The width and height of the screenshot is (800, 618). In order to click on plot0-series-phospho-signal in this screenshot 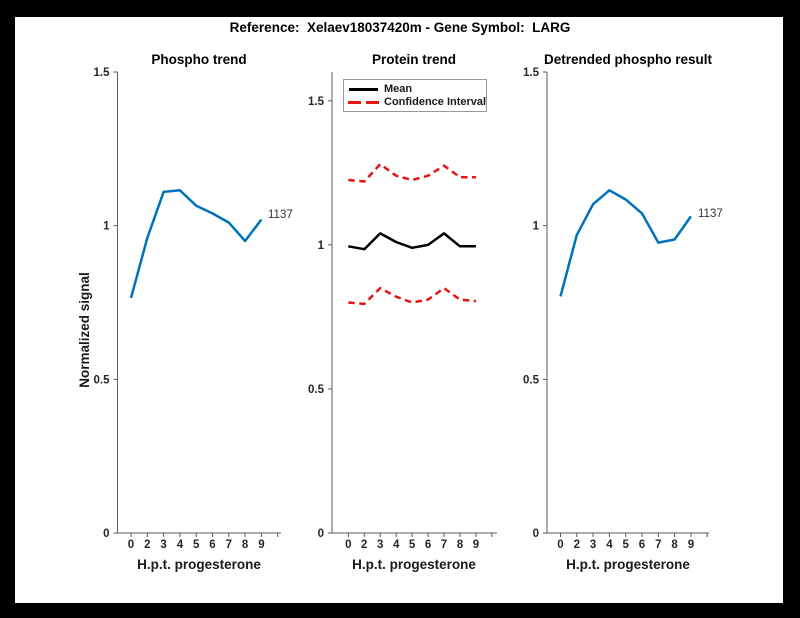, I will do `click(196, 244)`.